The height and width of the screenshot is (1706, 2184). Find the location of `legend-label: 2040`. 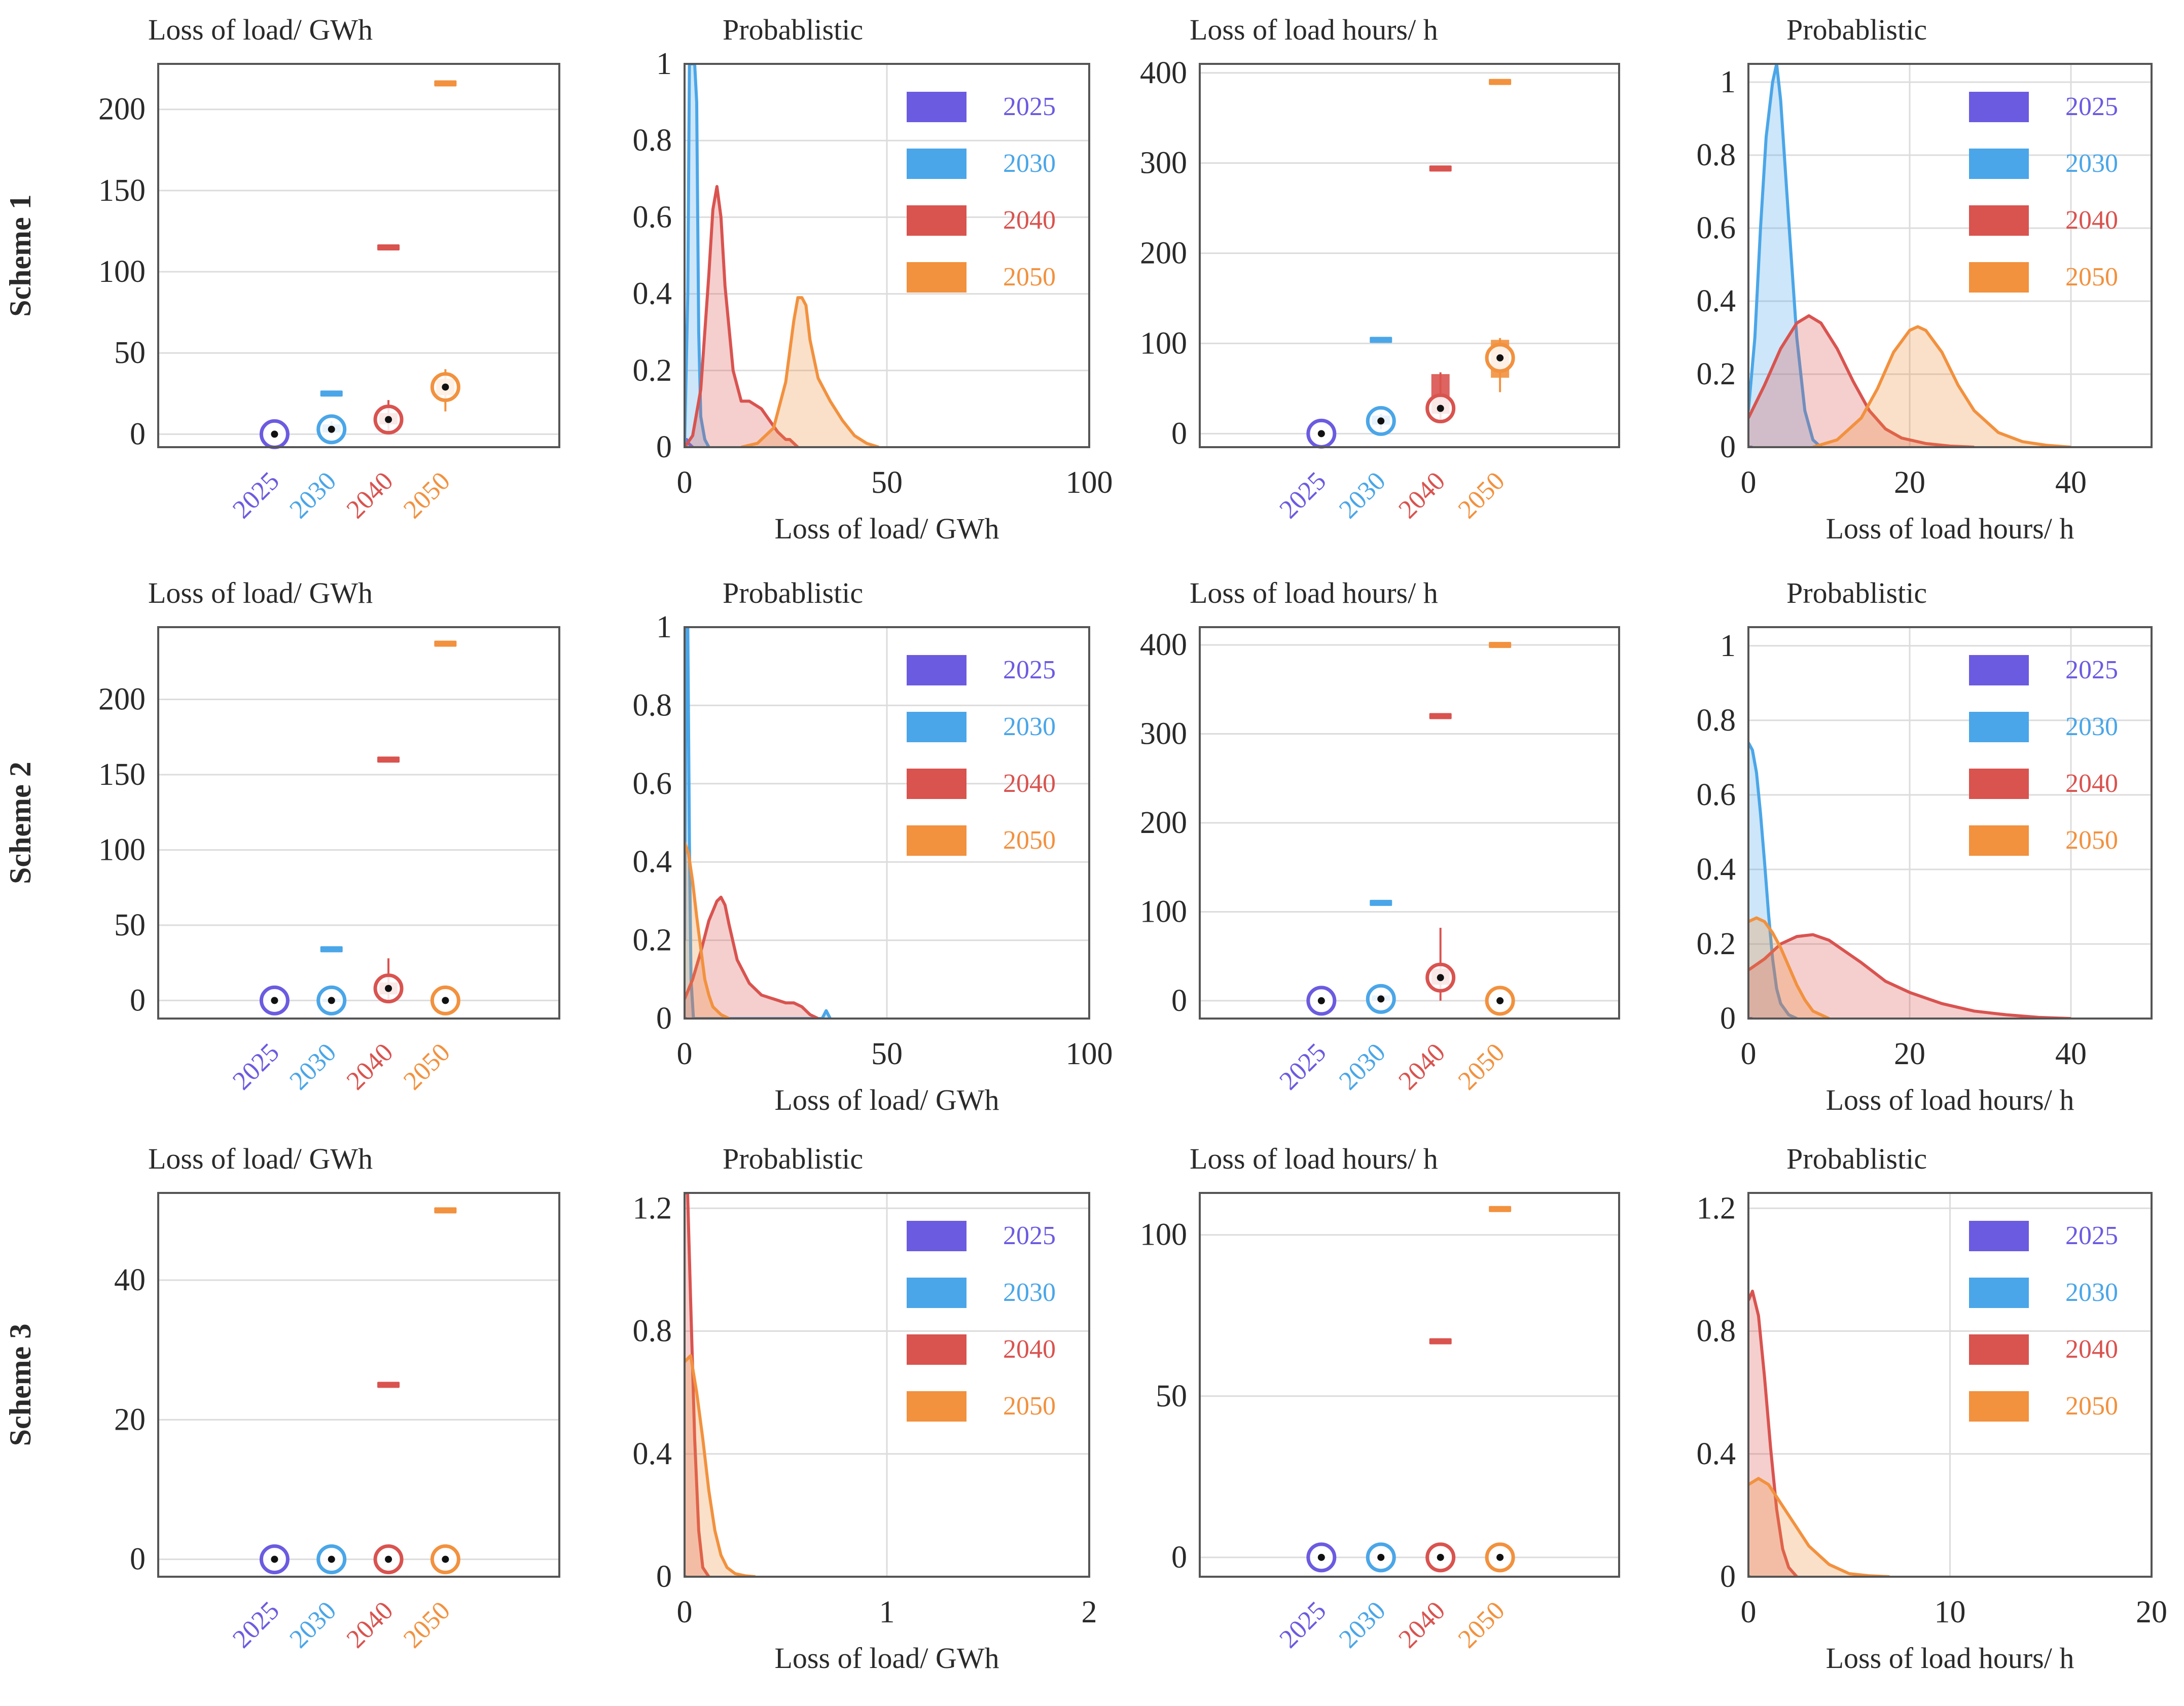

legend-label: 2040 is located at coordinates (2091, 1349).